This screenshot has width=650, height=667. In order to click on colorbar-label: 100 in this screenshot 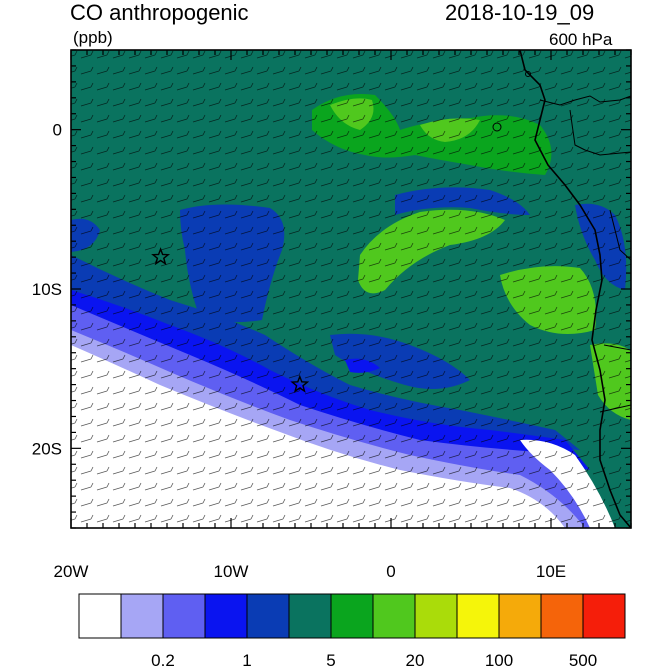, I will do `click(499, 659)`.